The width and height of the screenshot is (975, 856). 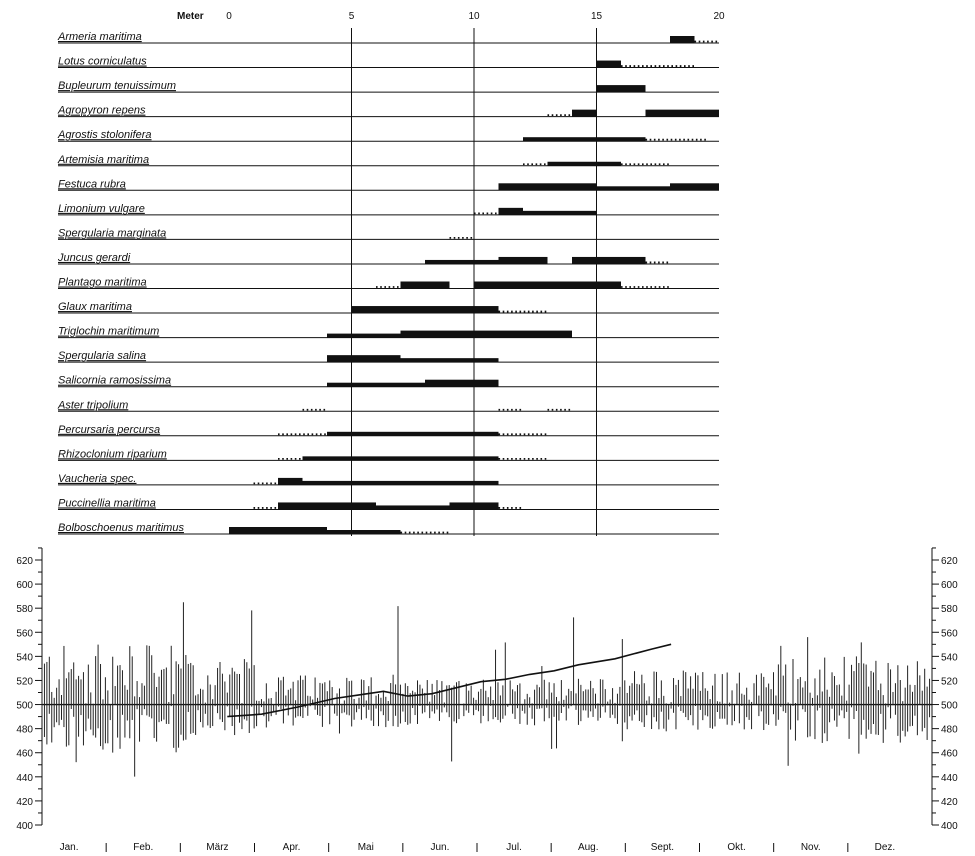 I want to click on y-tick-label-right: 440, so click(x=949, y=778).